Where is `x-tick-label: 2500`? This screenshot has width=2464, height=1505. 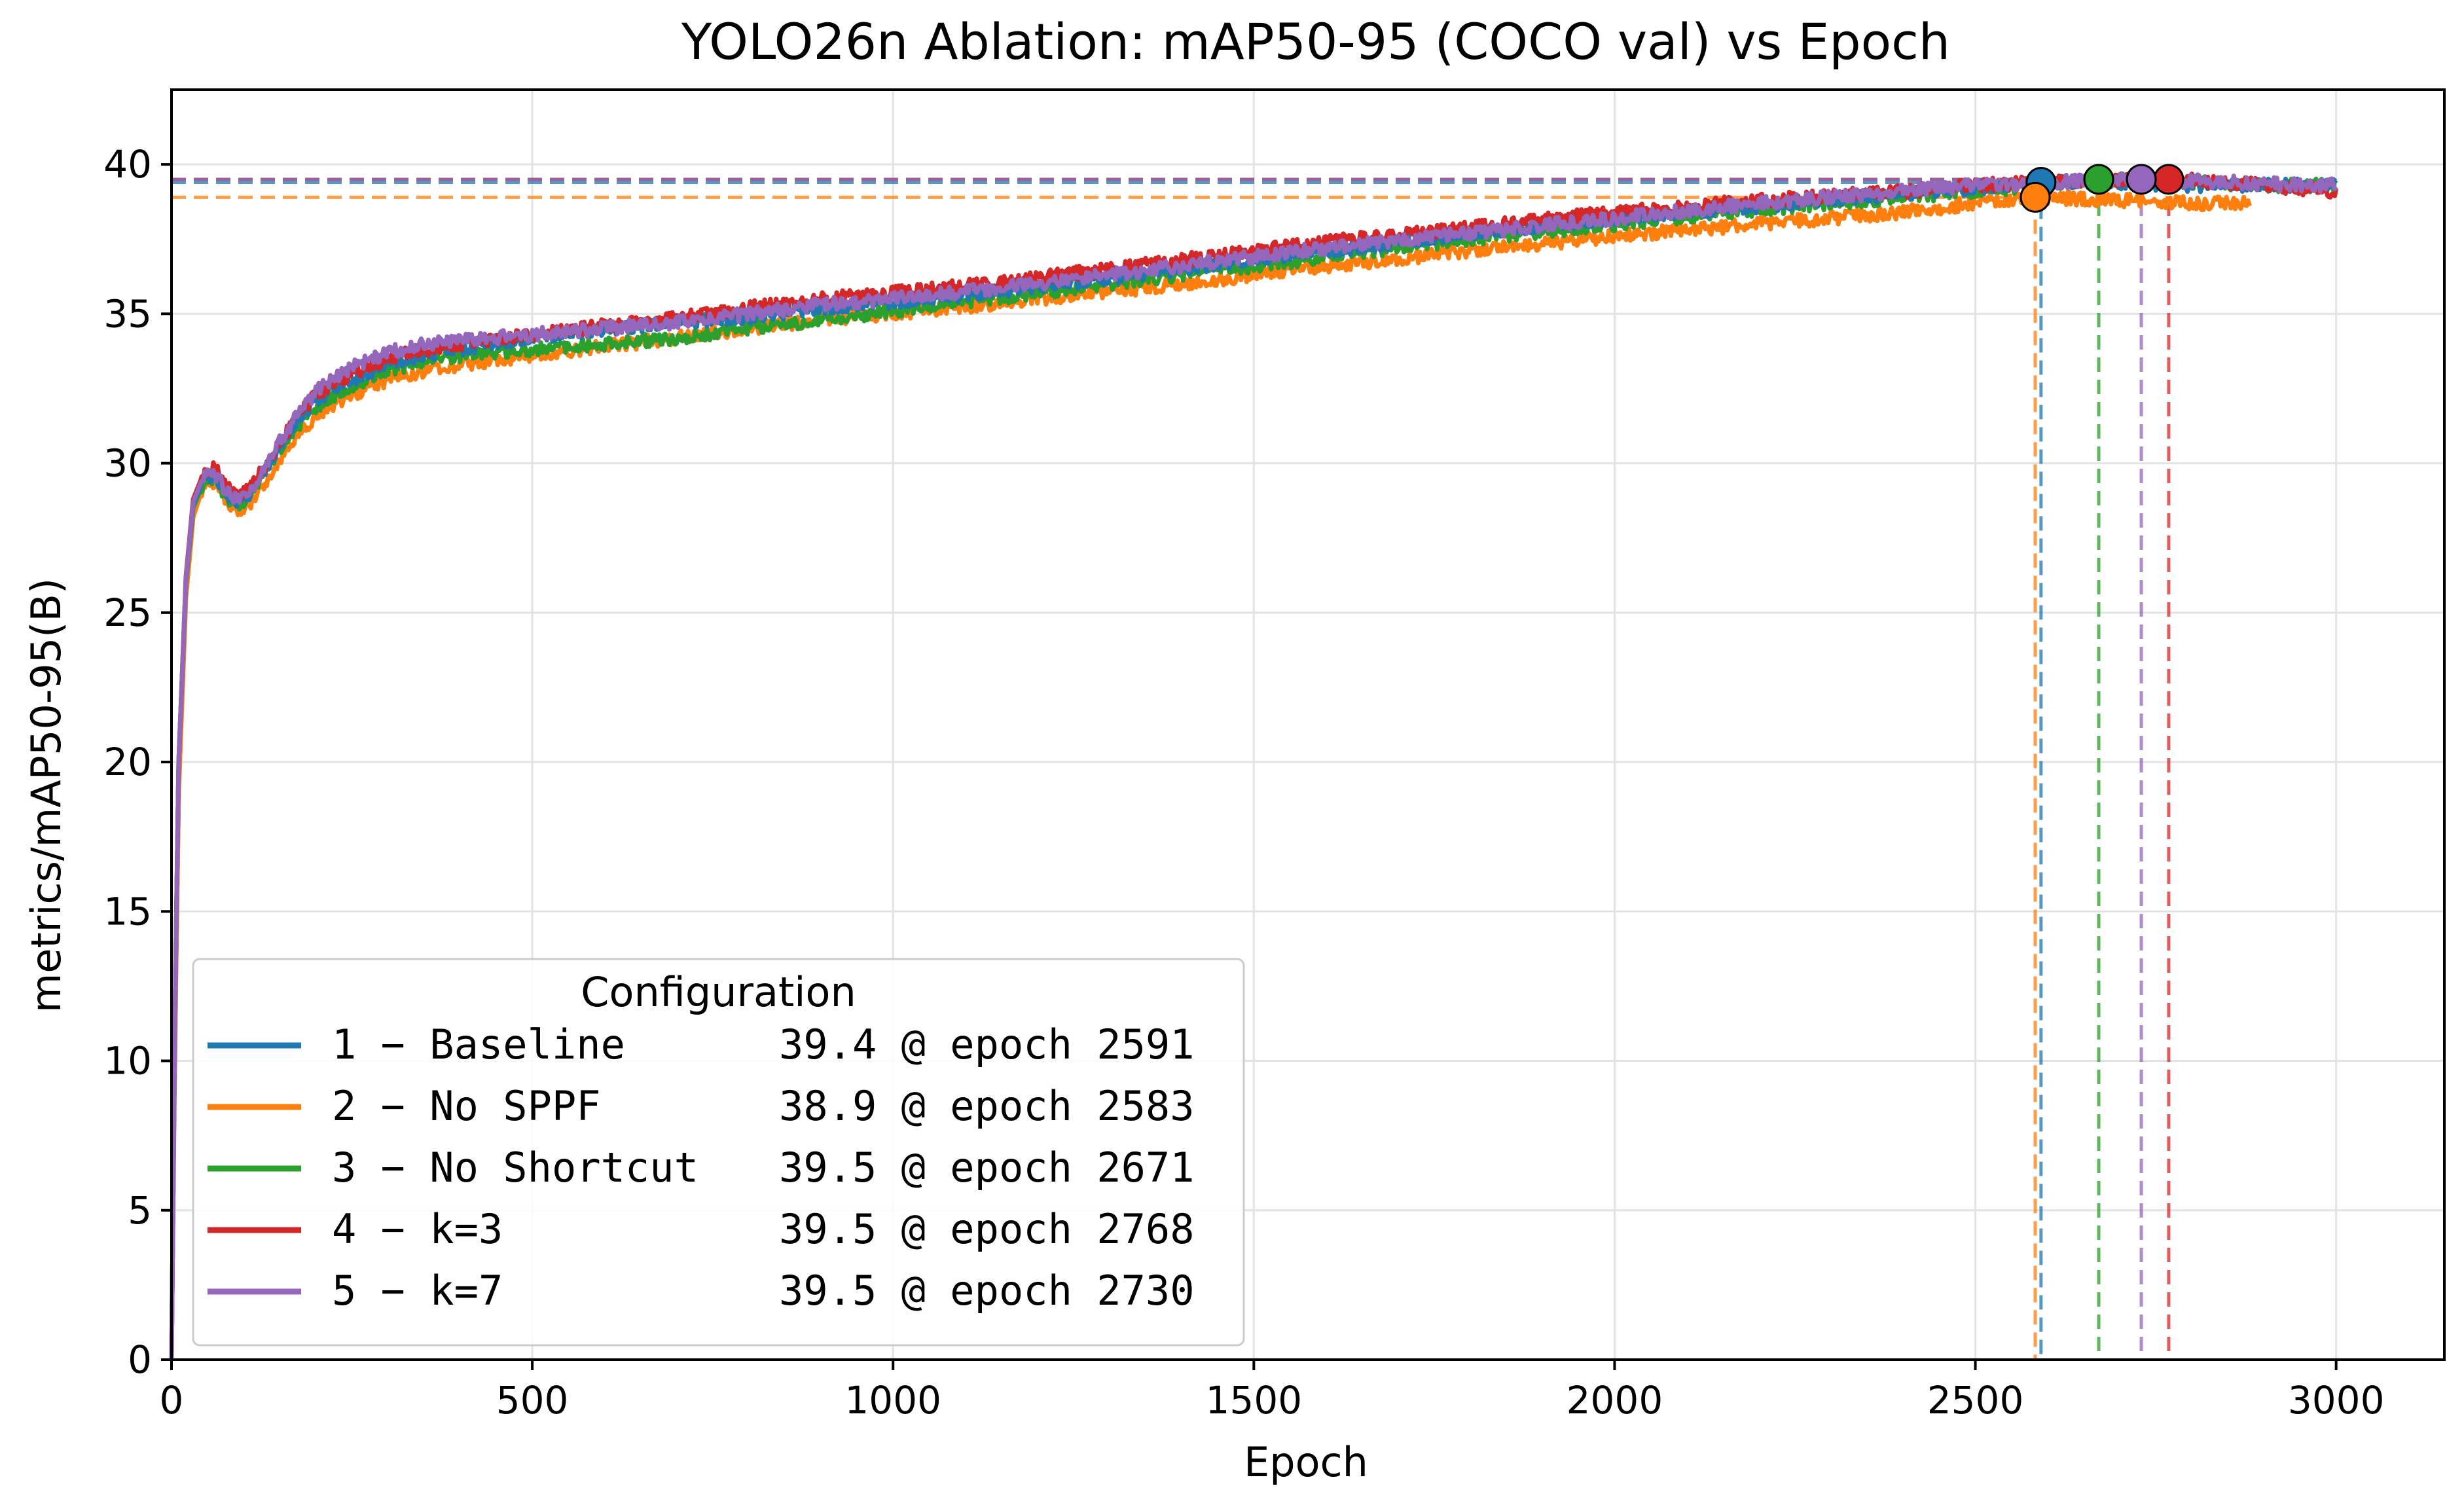
x-tick-label: 2500 is located at coordinates (1975, 1400).